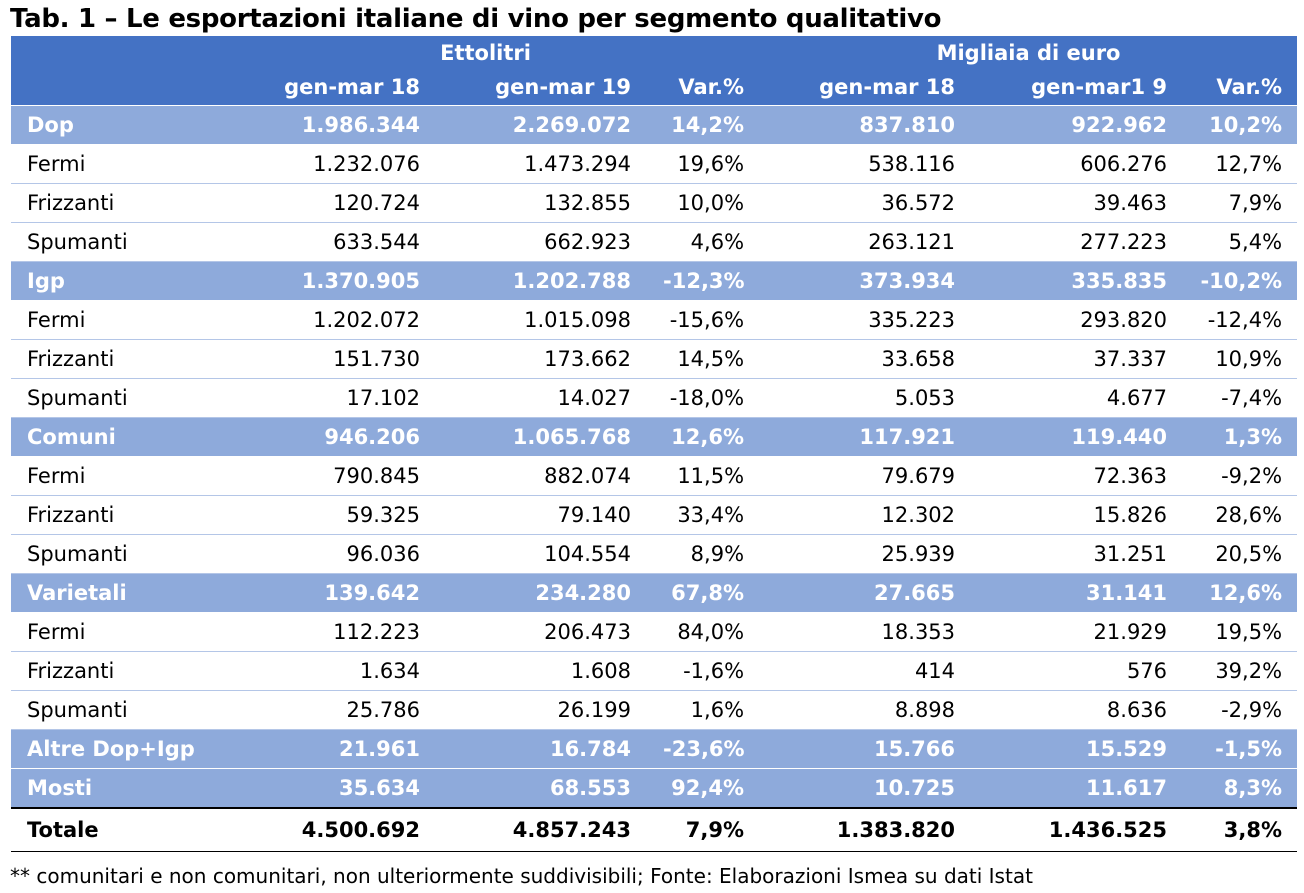 Image resolution: width=1304 pixels, height=893 pixels. What do you see at coordinates (704, 203) in the screenshot?
I see `cell-value: 10,0%` at bounding box center [704, 203].